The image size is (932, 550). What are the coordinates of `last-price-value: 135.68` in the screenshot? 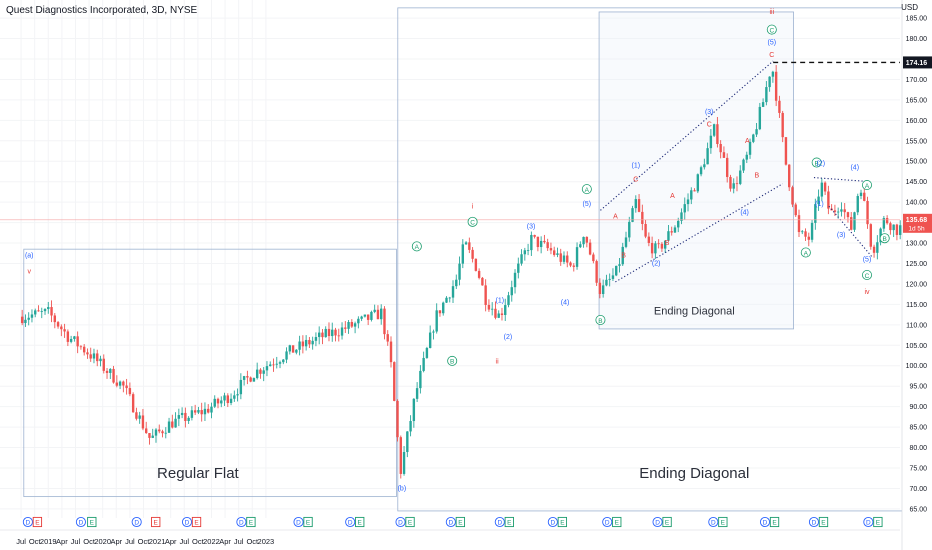 It's located at (917, 220).